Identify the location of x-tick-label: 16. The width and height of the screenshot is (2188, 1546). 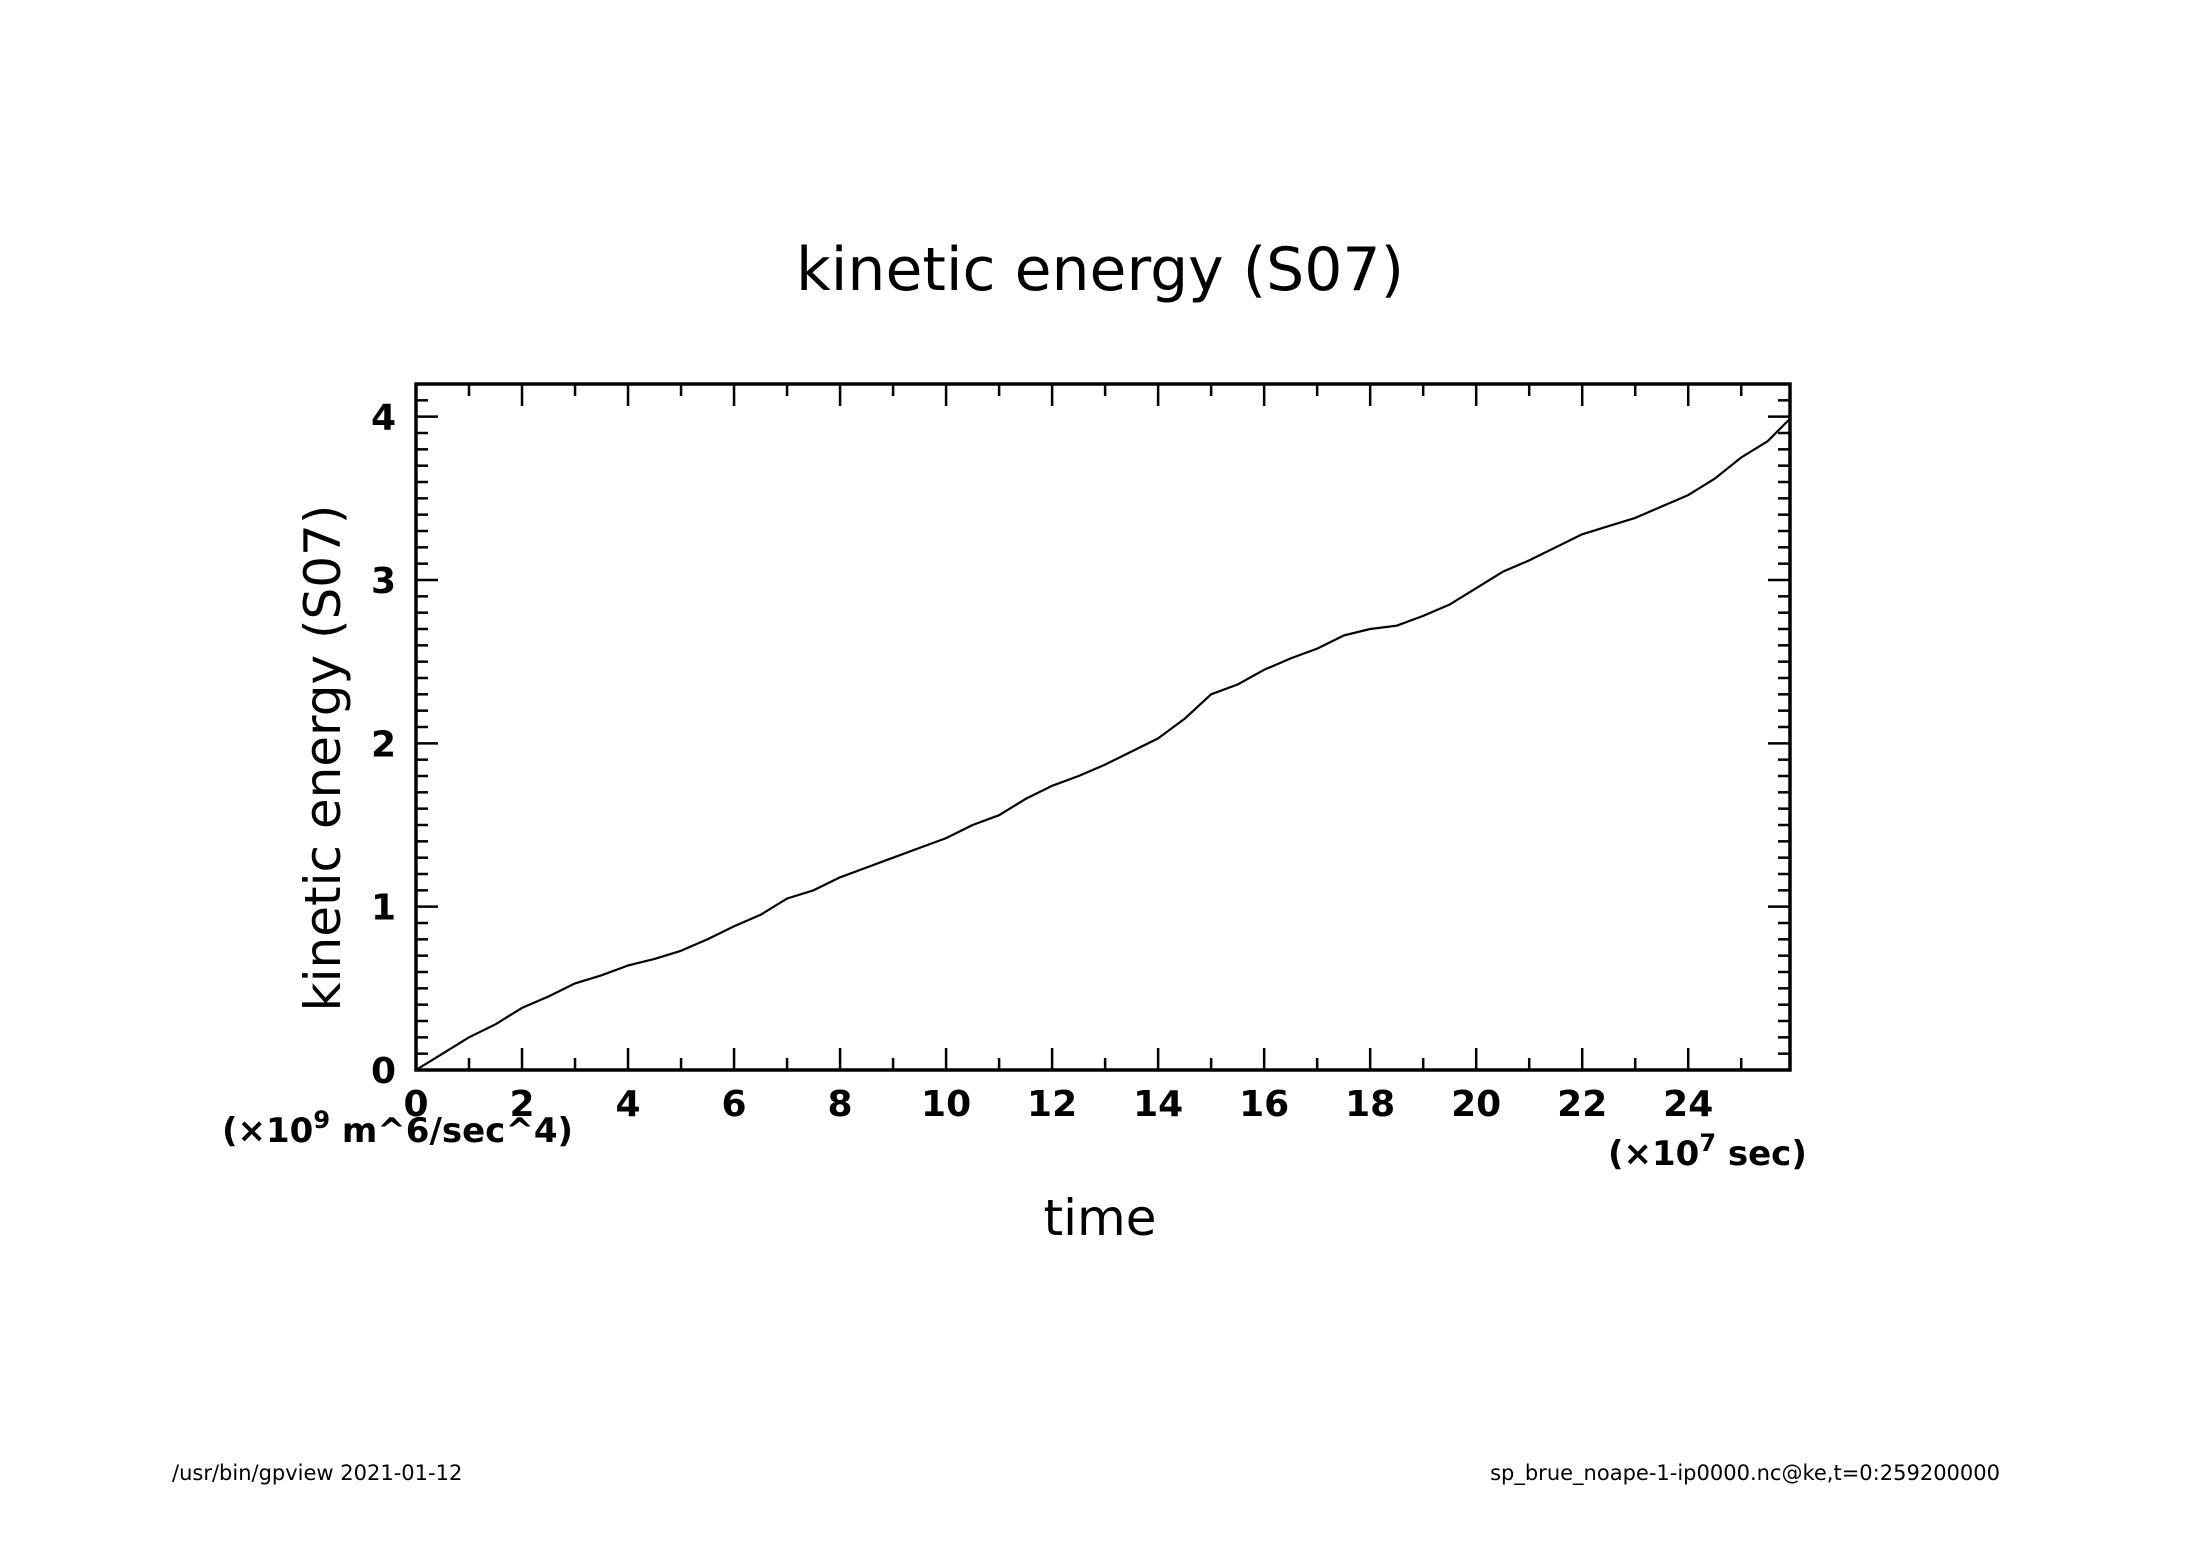
(1264, 1104).